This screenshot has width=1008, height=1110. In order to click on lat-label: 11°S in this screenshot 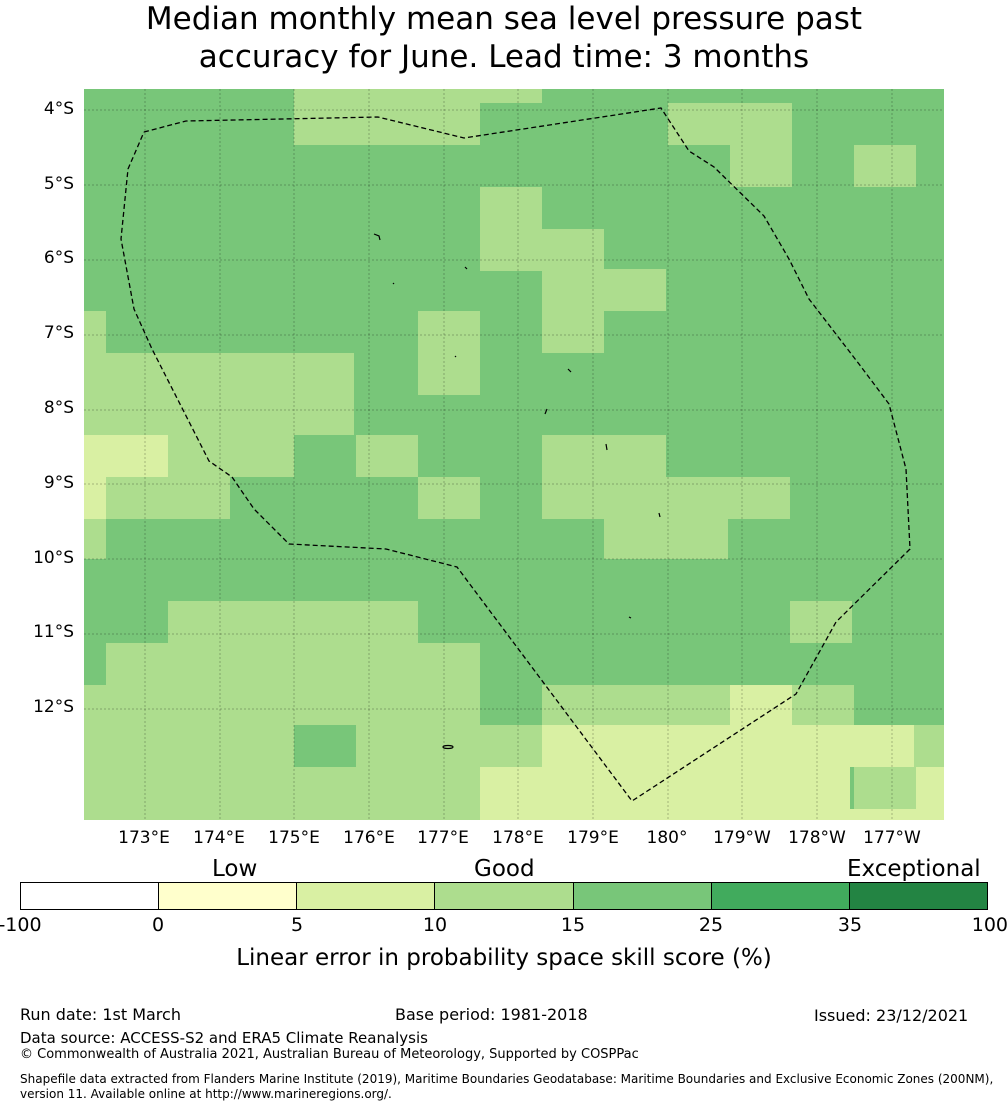, I will do `click(53, 632)`.